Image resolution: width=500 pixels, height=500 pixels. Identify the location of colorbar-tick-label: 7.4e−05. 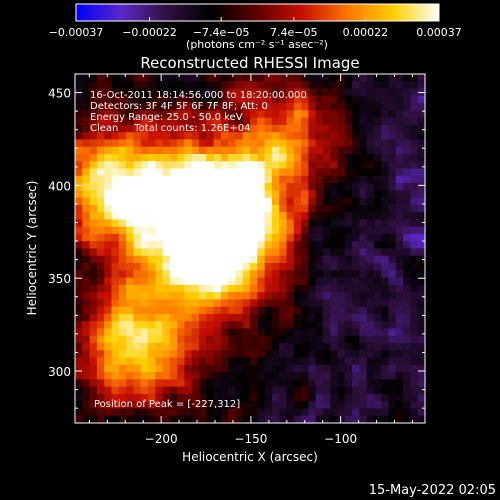
(293, 32).